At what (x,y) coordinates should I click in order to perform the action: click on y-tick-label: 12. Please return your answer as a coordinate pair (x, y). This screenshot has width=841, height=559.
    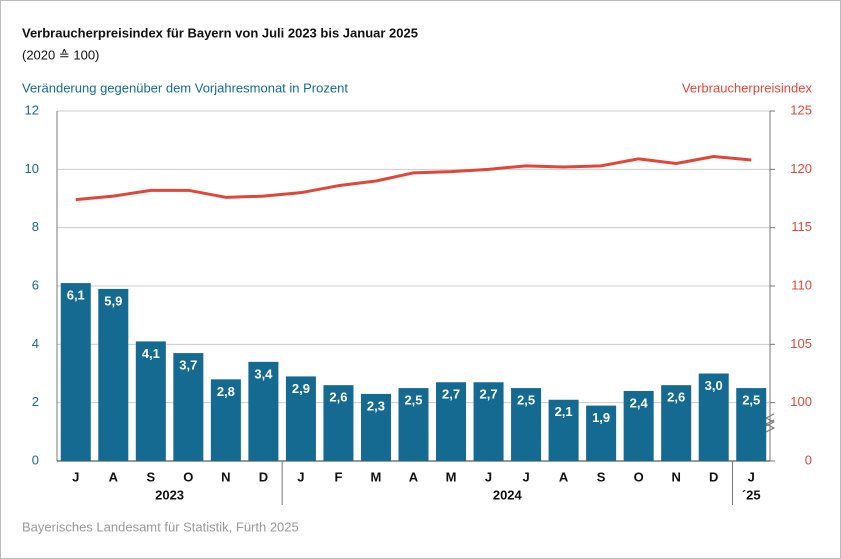
    Looking at the image, I should click on (32, 109).